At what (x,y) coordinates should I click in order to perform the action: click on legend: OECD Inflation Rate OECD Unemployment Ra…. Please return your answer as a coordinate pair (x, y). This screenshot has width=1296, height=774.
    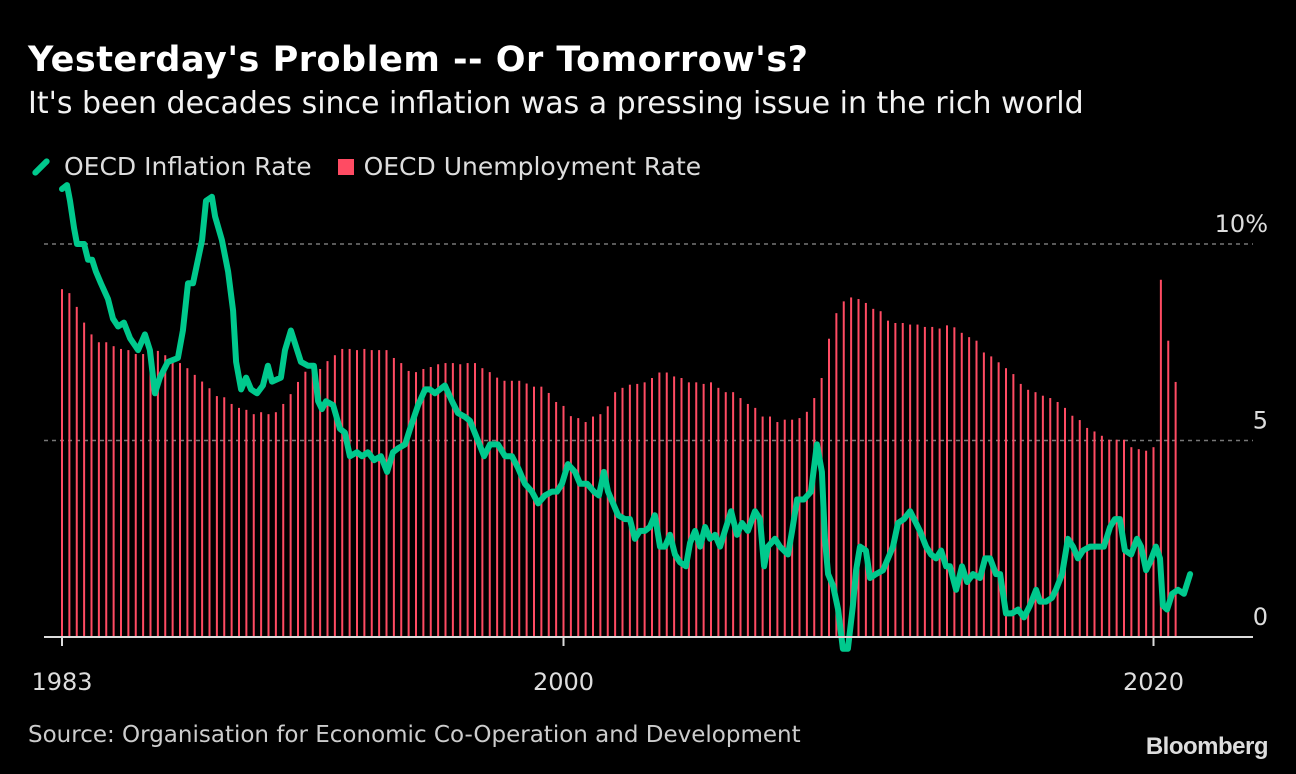
    Looking at the image, I should click on (378, 166).